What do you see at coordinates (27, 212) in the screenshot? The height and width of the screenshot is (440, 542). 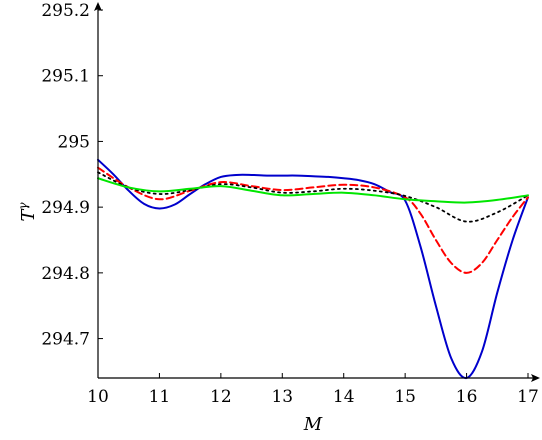 I see `y-axis-label: Tγ` at bounding box center [27, 212].